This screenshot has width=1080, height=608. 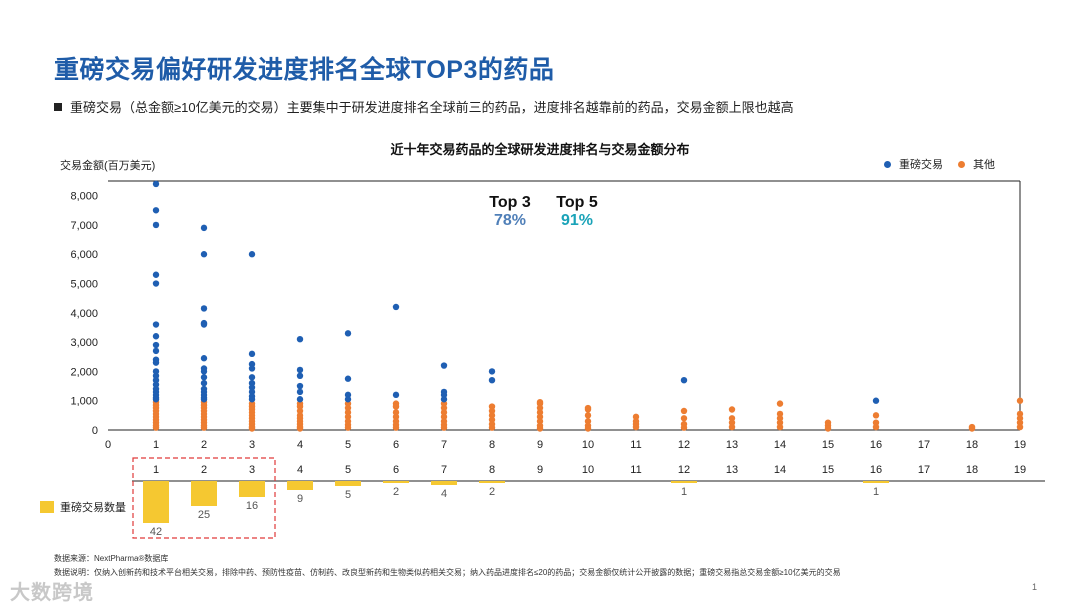 What do you see at coordinates (108, 166) in the screenshot?
I see `y-axis-title: 交易金额(百万美元)` at bounding box center [108, 166].